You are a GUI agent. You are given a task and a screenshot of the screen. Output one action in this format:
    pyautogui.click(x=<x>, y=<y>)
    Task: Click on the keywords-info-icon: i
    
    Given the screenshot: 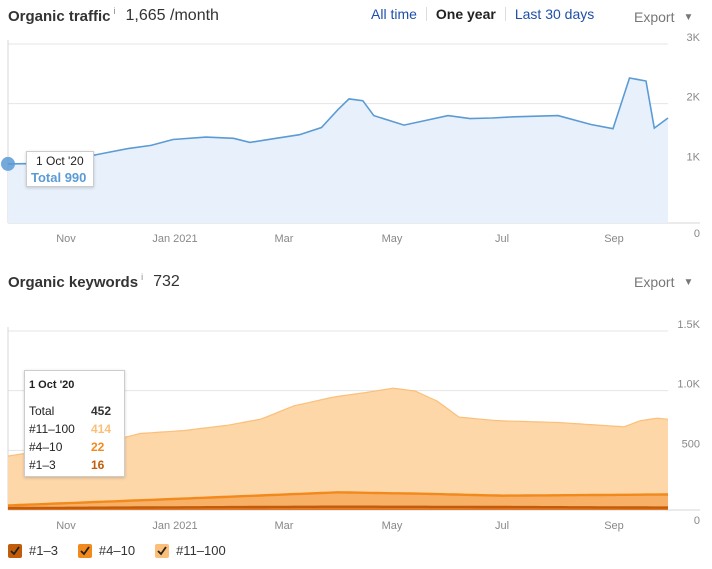 What is the action you would take?
    pyautogui.click(x=142, y=277)
    